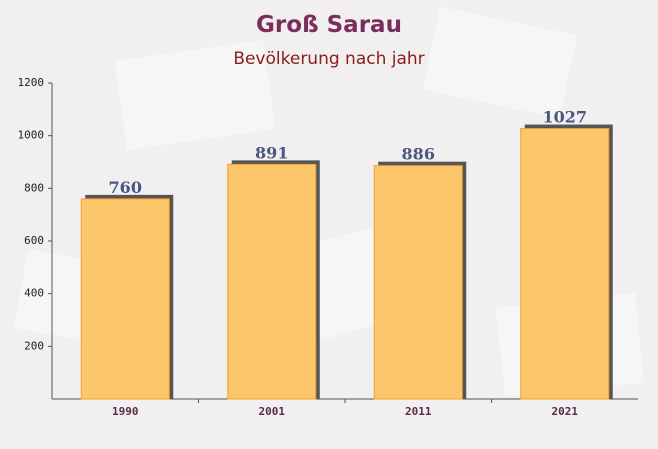 This screenshot has width=658, height=449. I want to click on value-label: 1027, so click(564, 117).